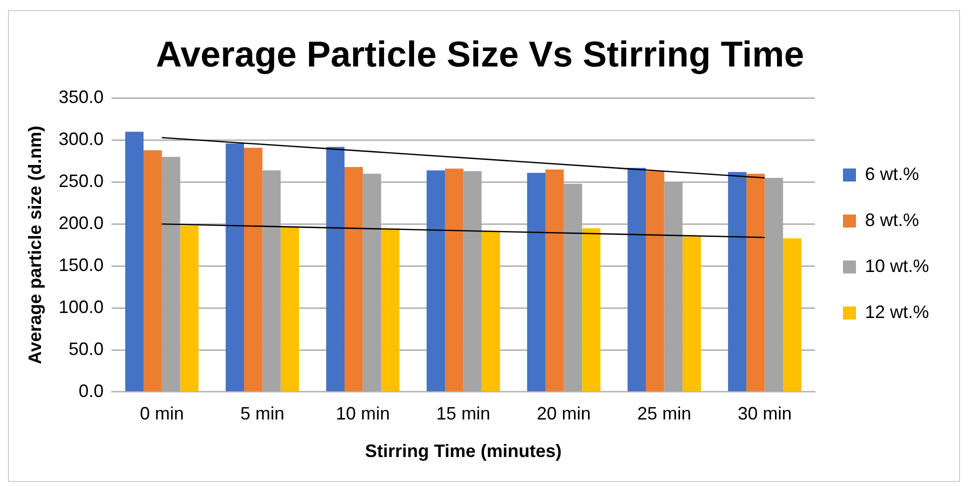 The width and height of the screenshot is (969, 486). Describe the element at coordinates (664, 414) in the screenshot. I see `x-tick-label: 25 min` at that location.